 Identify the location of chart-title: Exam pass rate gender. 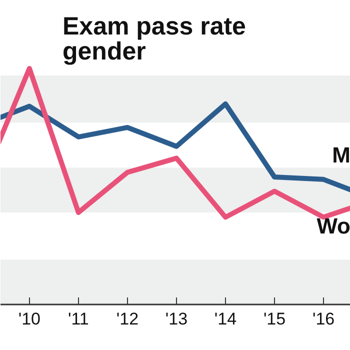
(154, 39).